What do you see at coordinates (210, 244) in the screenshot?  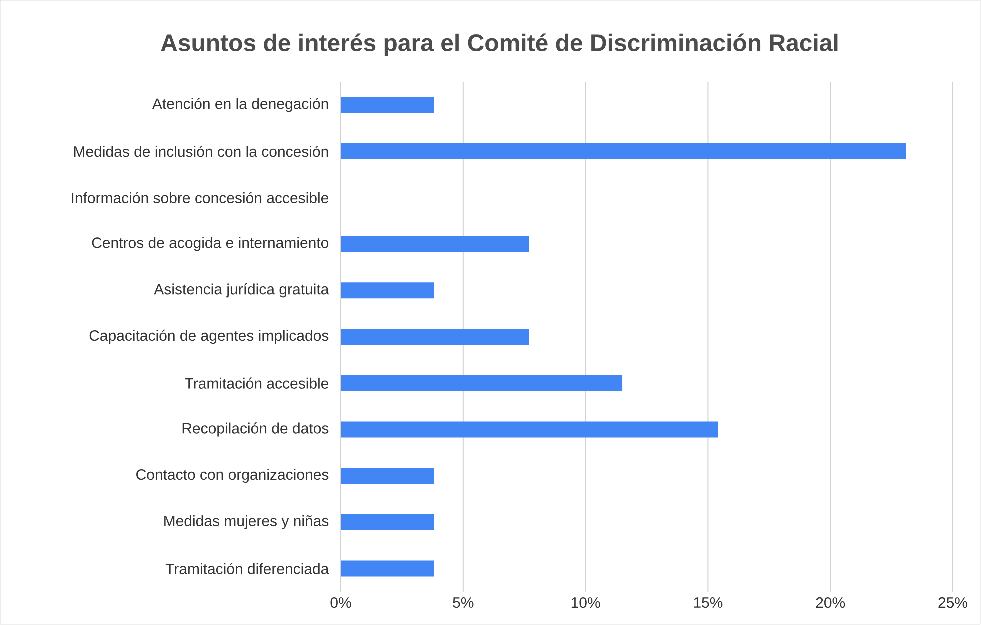 I see `y-tick-label: Centros de acogida e internamiento` at bounding box center [210, 244].